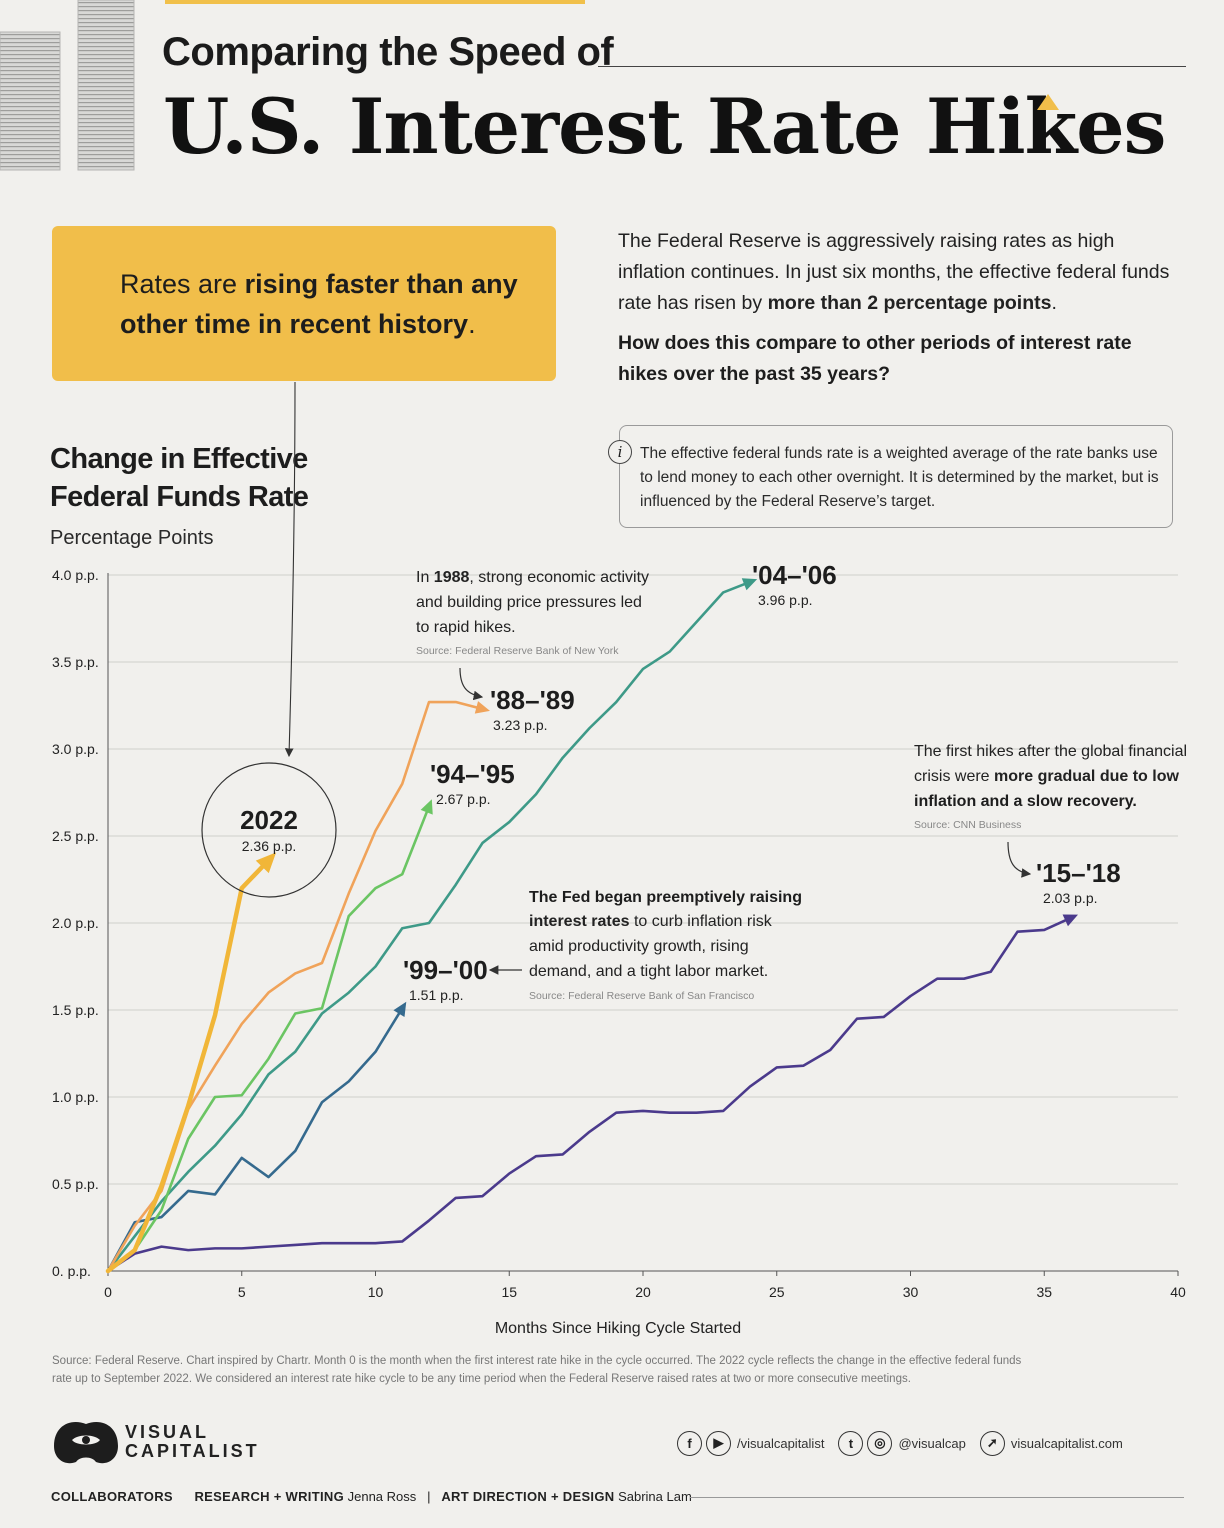  I want to click on annotation-9900-line3: amid productivity growth, rising, so click(639, 946).